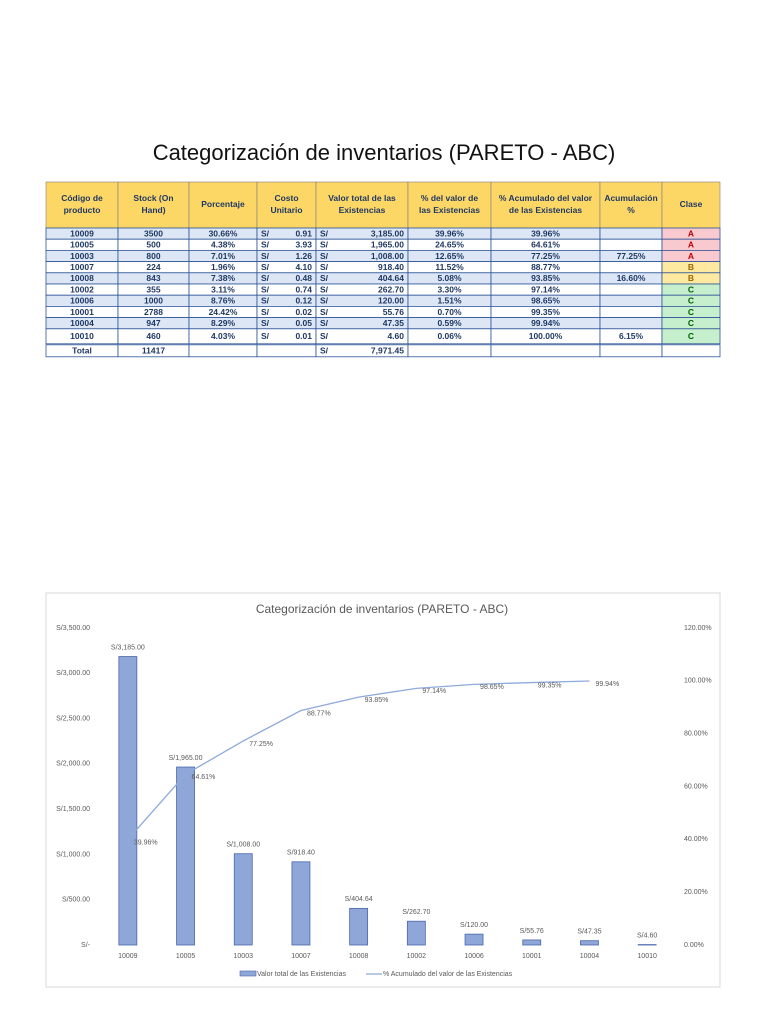 The height and width of the screenshot is (1024, 768). Describe the element at coordinates (153, 323) in the screenshot. I see `cell-text: 947` at that location.